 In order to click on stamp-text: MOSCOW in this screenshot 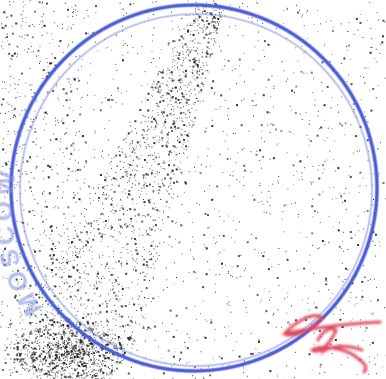, I will do `click(24, 243)`.